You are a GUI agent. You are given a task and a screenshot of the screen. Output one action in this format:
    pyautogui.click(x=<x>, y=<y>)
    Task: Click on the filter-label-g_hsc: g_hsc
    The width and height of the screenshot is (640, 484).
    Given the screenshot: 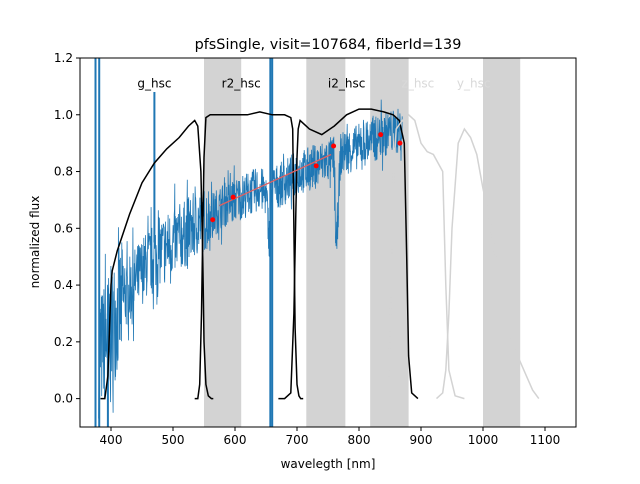 What is the action you would take?
    pyautogui.click(x=154, y=84)
    